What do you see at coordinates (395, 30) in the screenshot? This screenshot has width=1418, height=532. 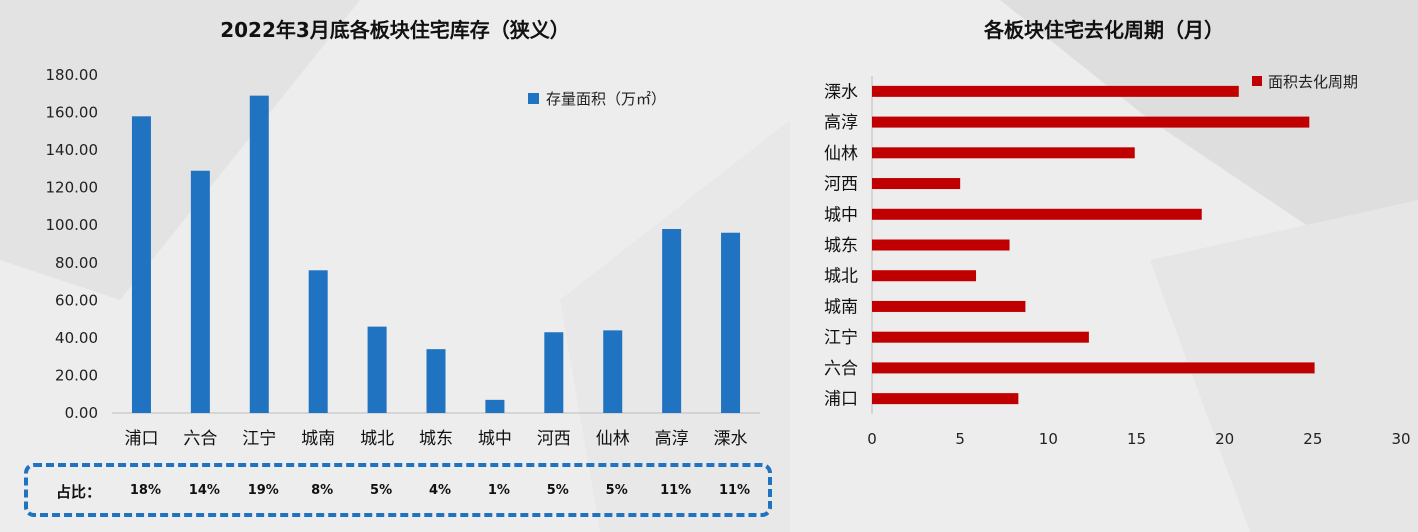 I see `inventory-chart-title: 2022年3月底各板块住宅库存（狭义）` at bounding box center [395, 30].